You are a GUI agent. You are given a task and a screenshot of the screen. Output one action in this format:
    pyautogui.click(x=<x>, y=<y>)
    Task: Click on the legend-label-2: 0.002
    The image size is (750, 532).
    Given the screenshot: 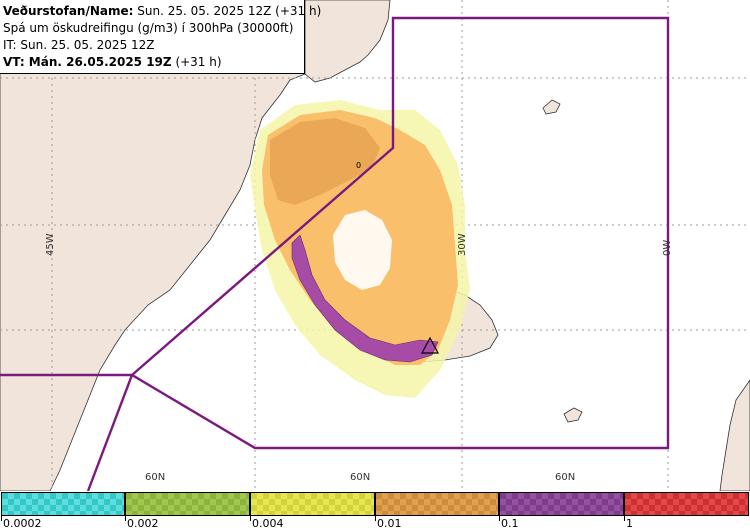 What is the action you would take?
    pyautogui.click(x=143, y=523)
    